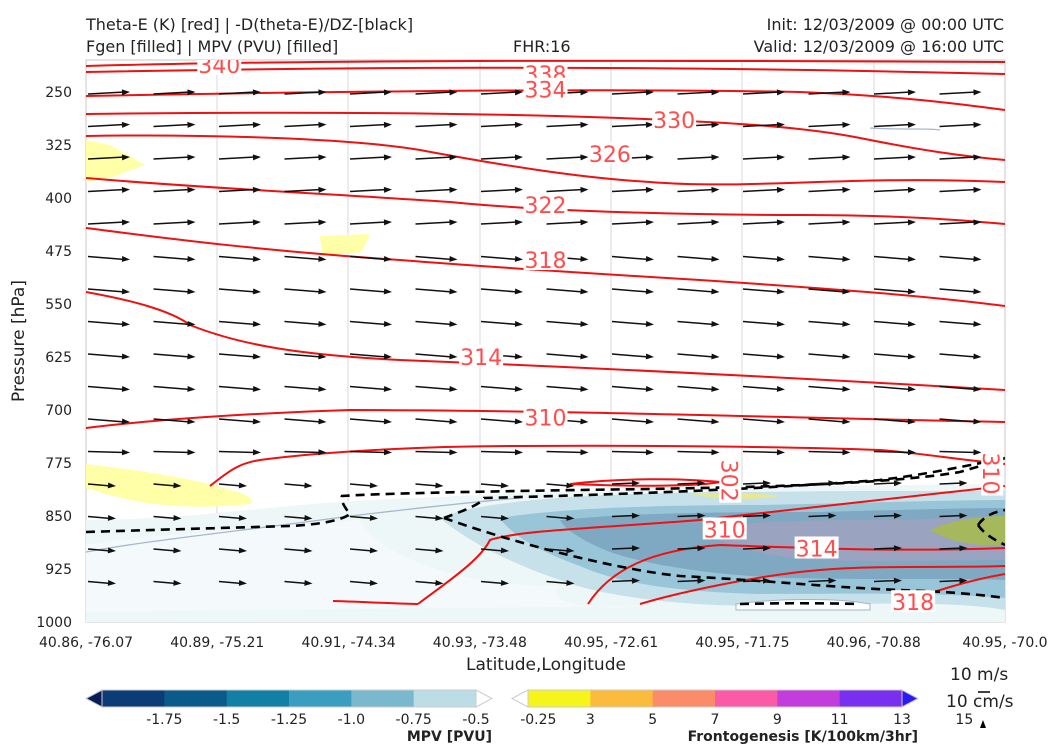 Image resolution: width=1050 pixels, height=750 pixels. Describe the element at coordinates (226, 720) in the screenshot. I see `colorbar-tick-label: -1.5` at that location.